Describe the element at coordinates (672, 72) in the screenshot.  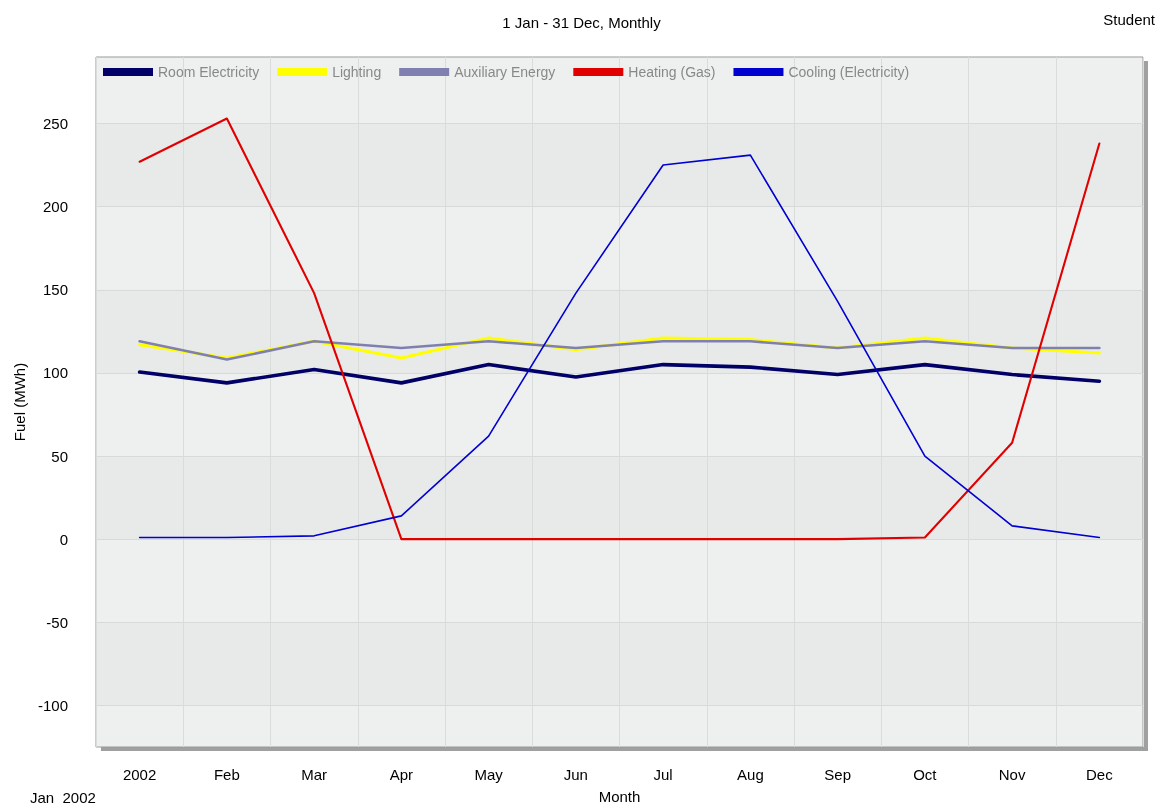
I see `legend-label: Heating (Gas)` at that location.